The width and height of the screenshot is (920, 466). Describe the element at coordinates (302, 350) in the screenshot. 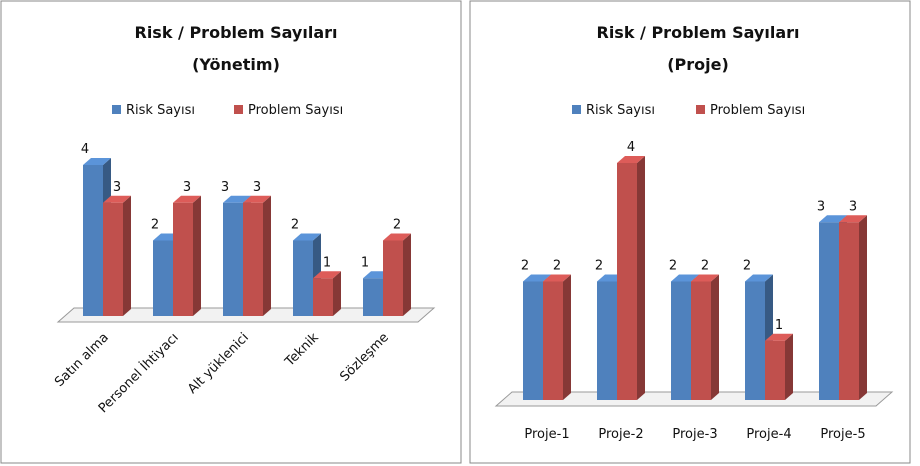

I see `x-tick-label: Teknik` at that location.